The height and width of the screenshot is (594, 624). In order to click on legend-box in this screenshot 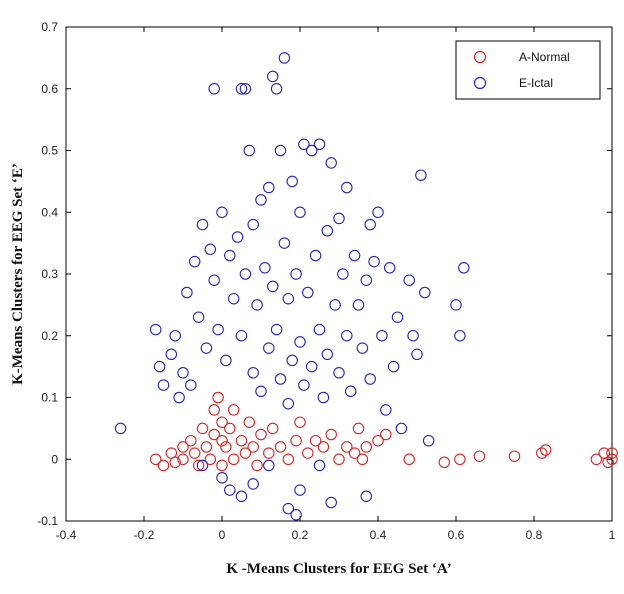, I will do `click(528, 70)`.